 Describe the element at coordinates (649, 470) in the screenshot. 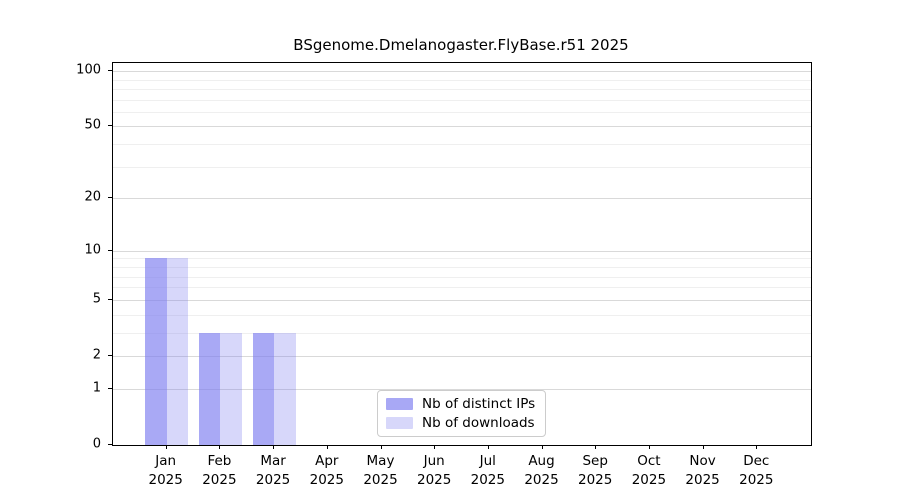

I see `x-tick-label: Oct 2025` at that location.